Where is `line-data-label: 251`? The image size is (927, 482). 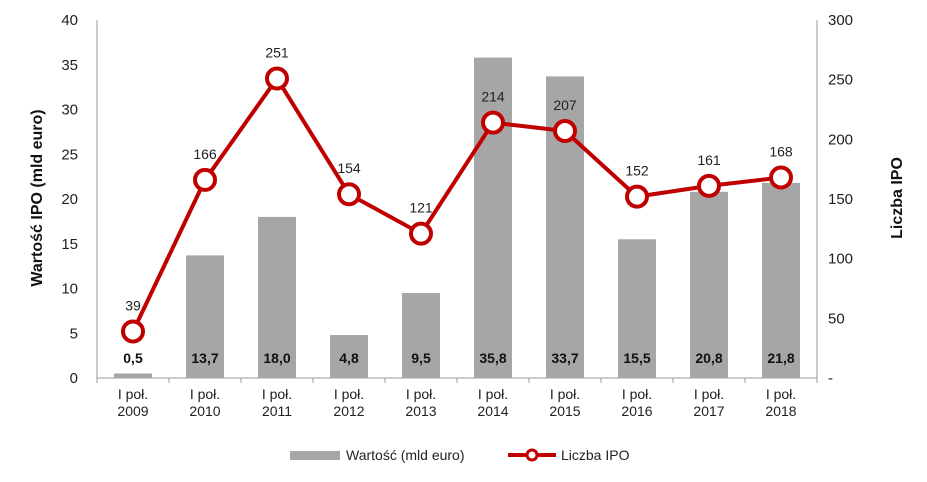
line-data-label: 251 is located at coordinates (277, 52).